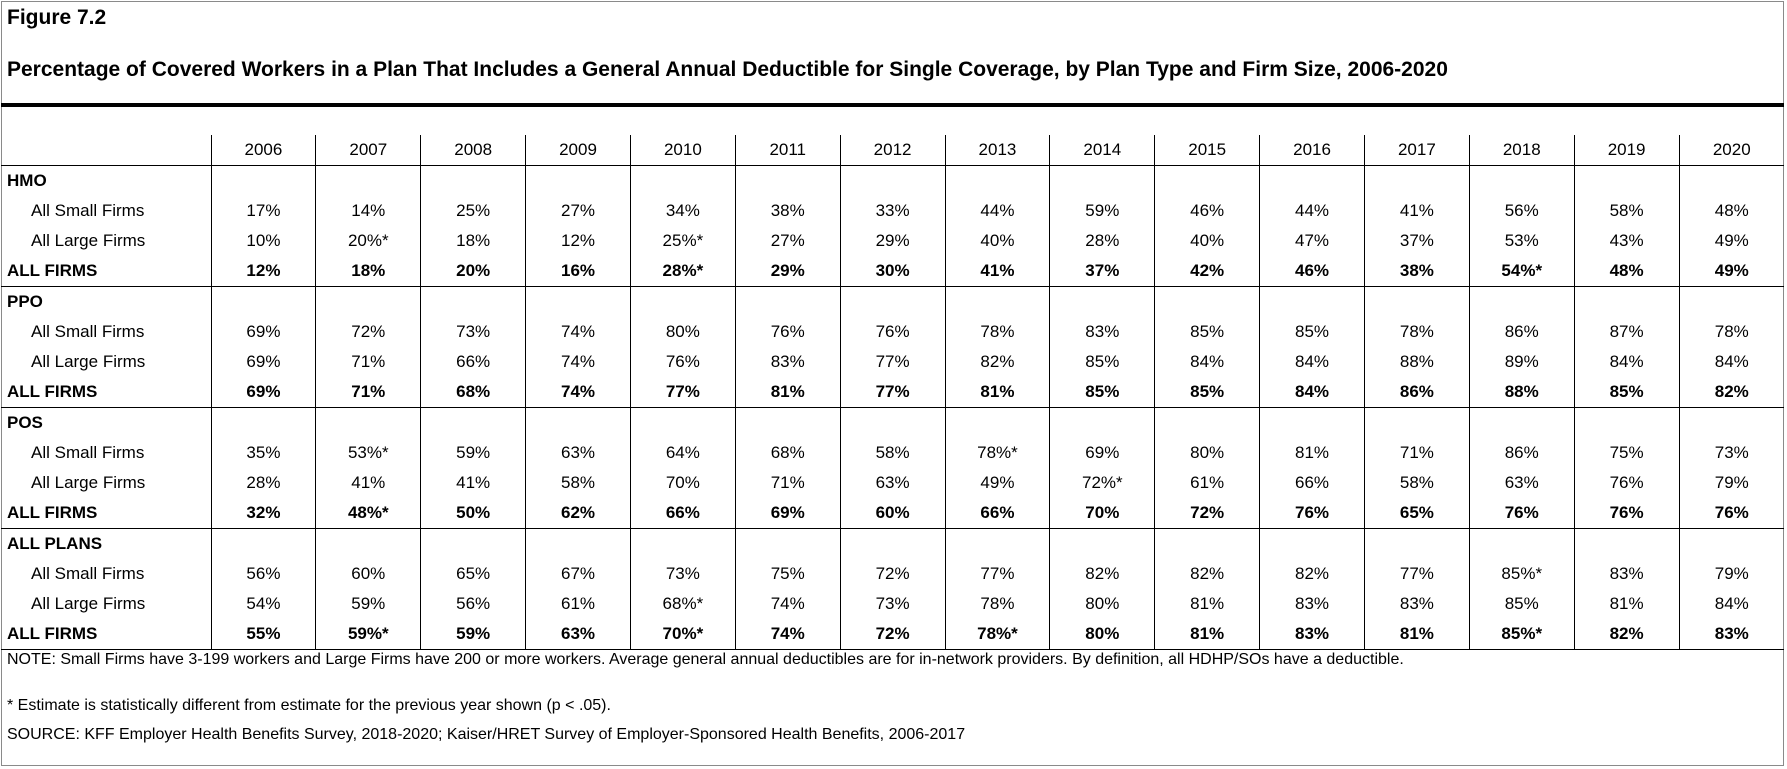  What do you see at coordinates (682, 150) in the screenshot?
I see `column-header-2010: 2010` at bounding box center [682, 150].